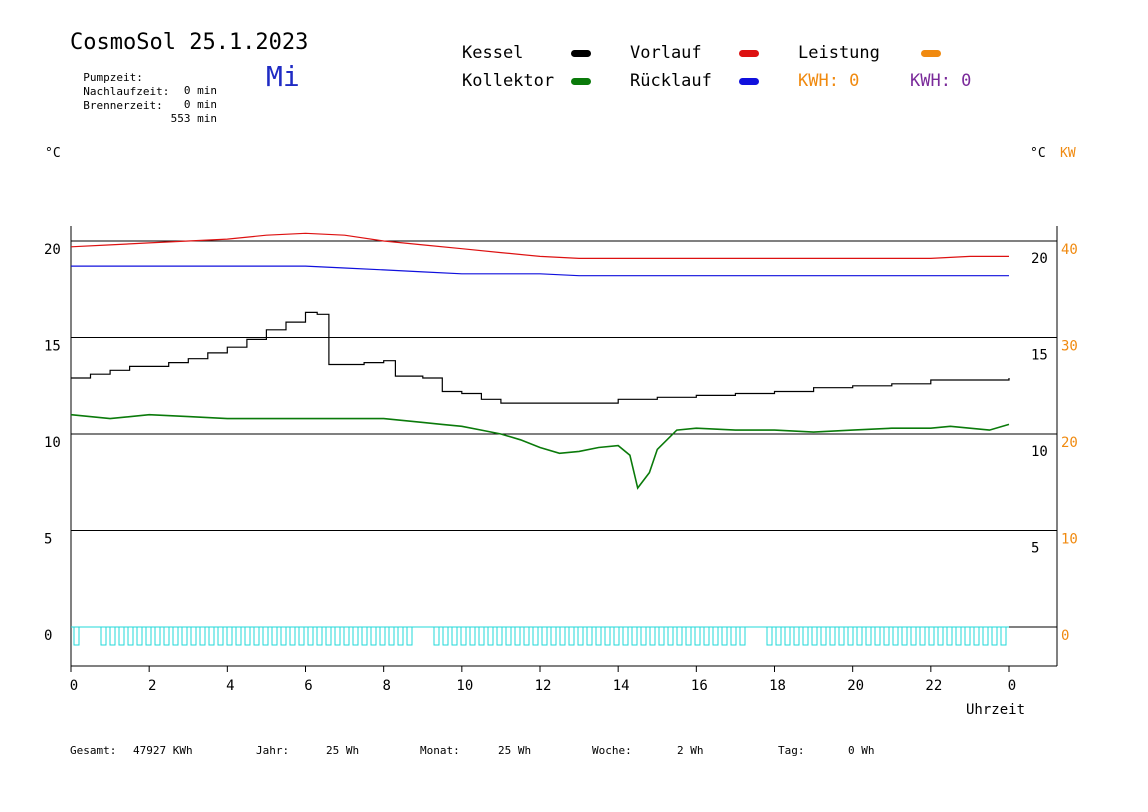  I want to click on footer-jahr-label: Jahr:, so click(273, 750).